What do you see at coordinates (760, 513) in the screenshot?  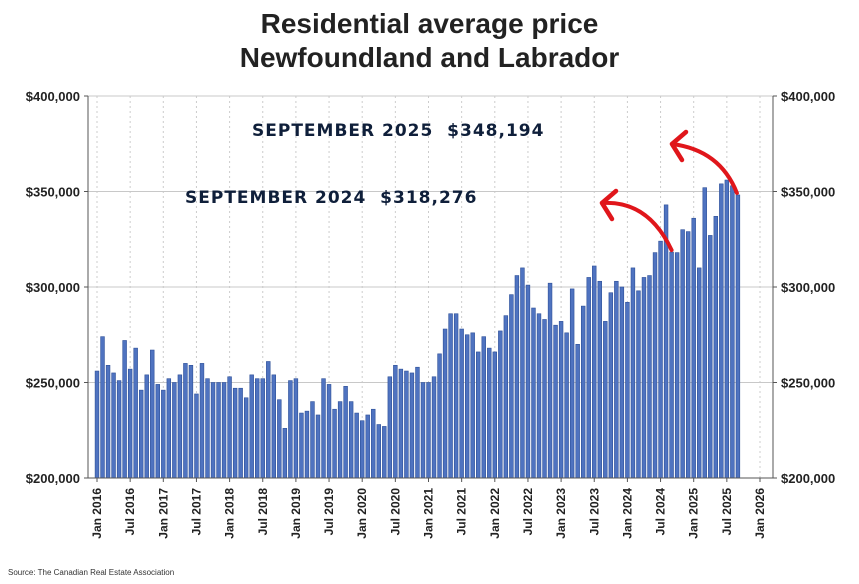 I see `x-tick-label: Jan 2026` at bounding box center [760, 513].